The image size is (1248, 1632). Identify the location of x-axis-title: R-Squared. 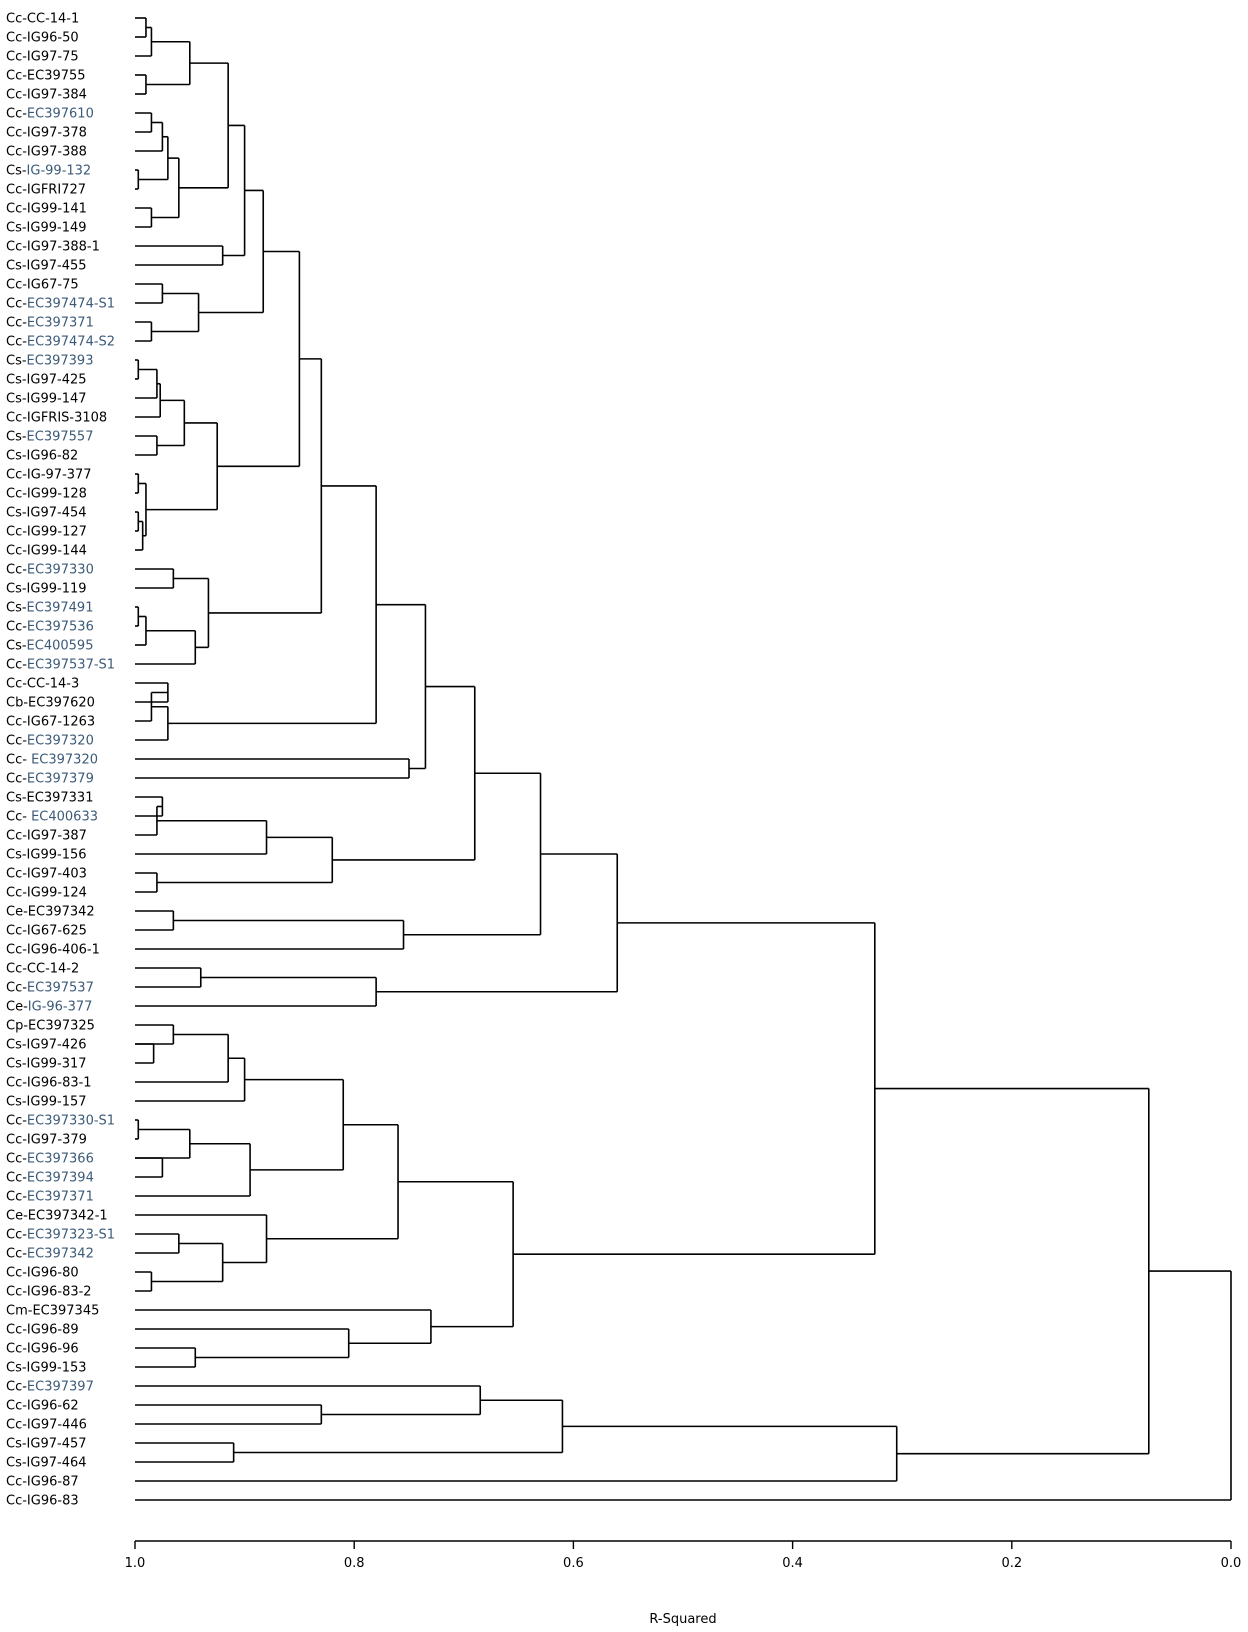
(682, 1619).